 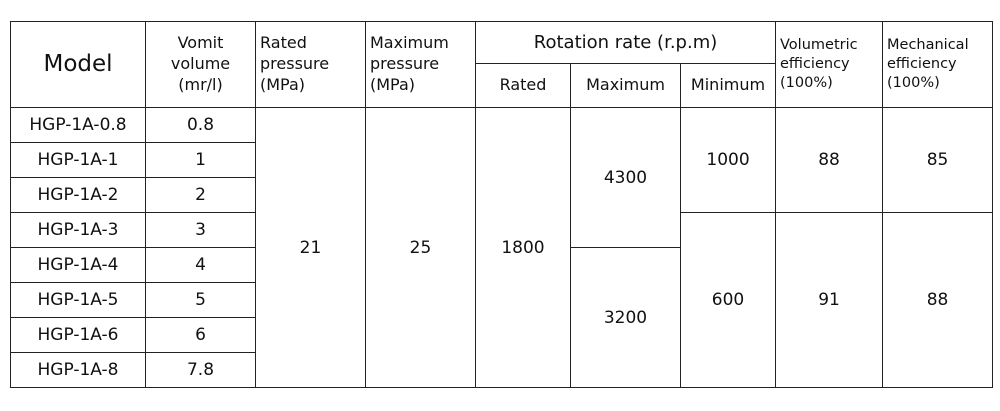 I want to click on header-cell: Minimum, so click(x=728, y=85).